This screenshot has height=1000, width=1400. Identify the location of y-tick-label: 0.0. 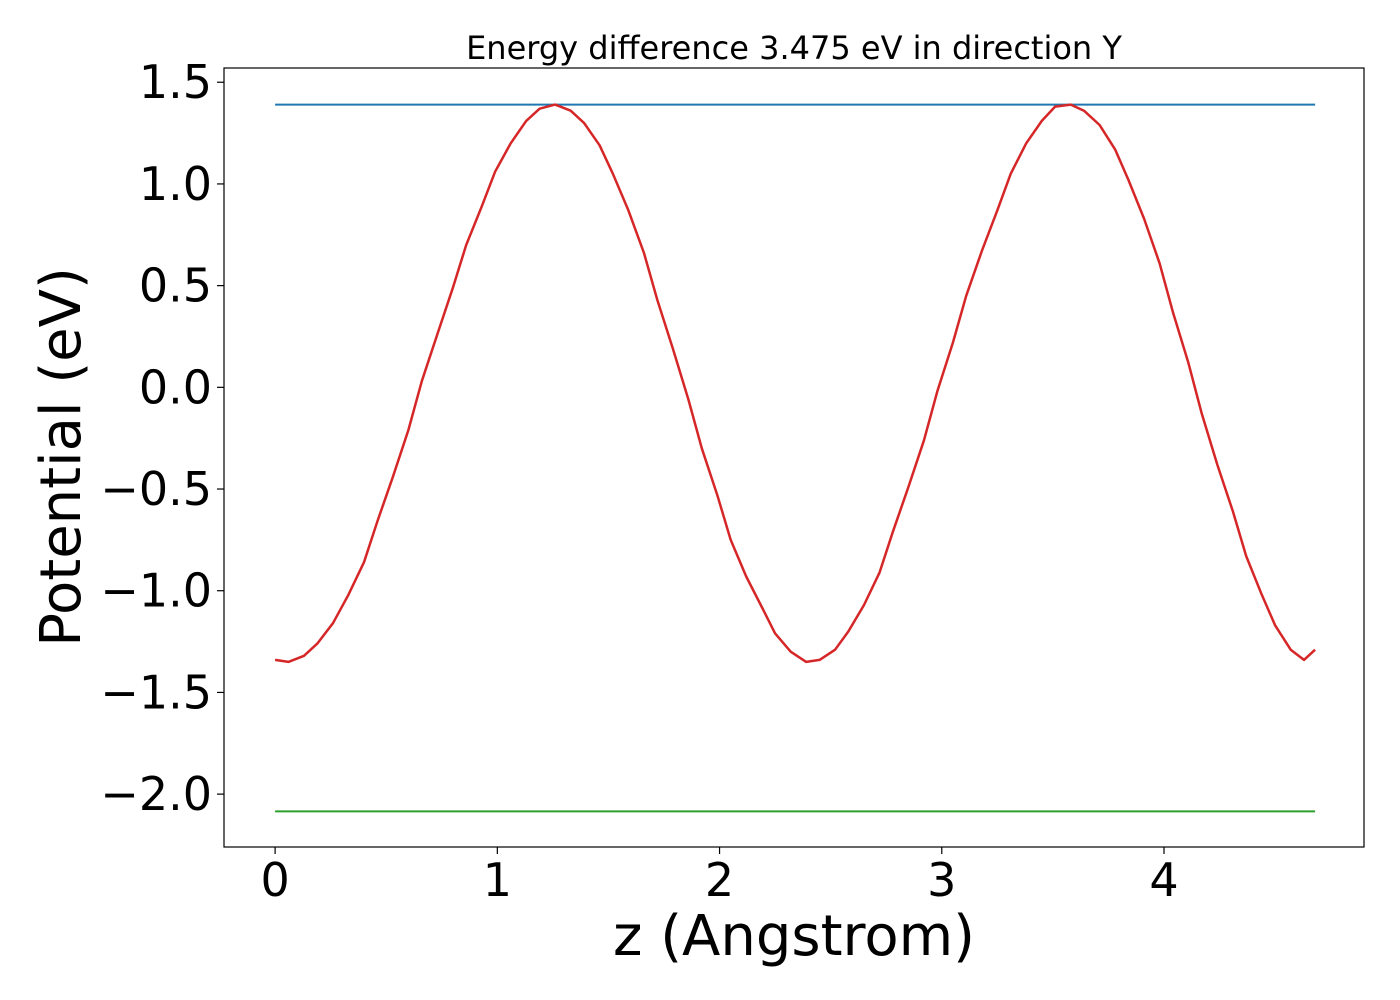
(175, 387).